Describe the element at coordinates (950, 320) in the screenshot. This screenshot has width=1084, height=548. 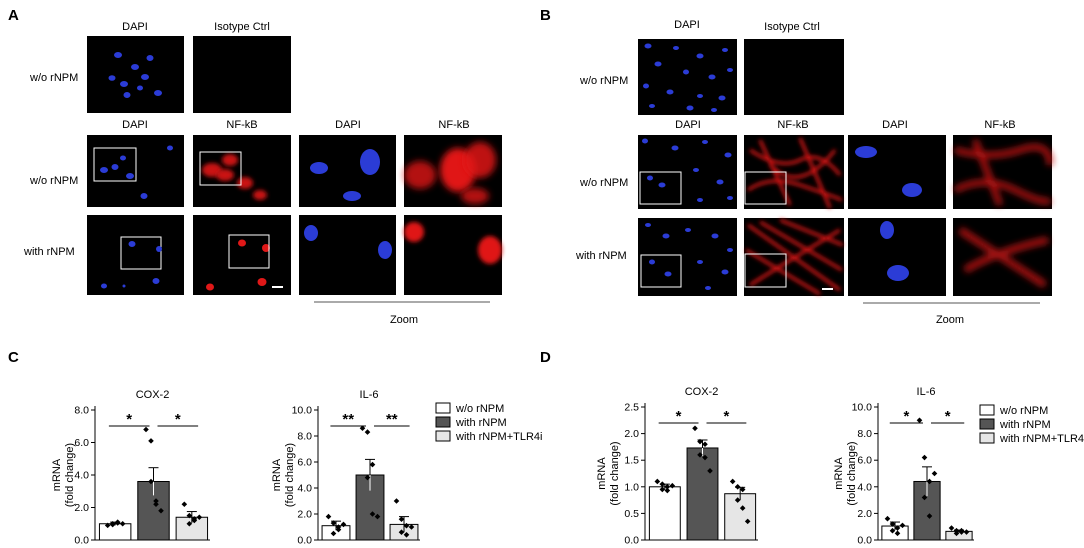
I see `b-zoom-label: Zoom` at that location.